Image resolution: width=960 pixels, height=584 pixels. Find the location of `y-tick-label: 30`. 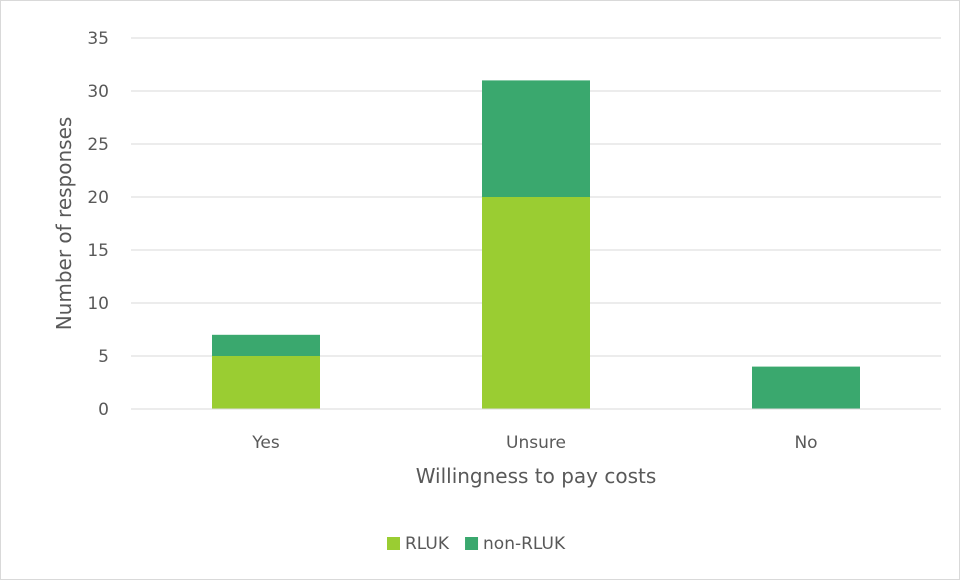

y-tick-label: 30 is located at coordinates (98, 92).